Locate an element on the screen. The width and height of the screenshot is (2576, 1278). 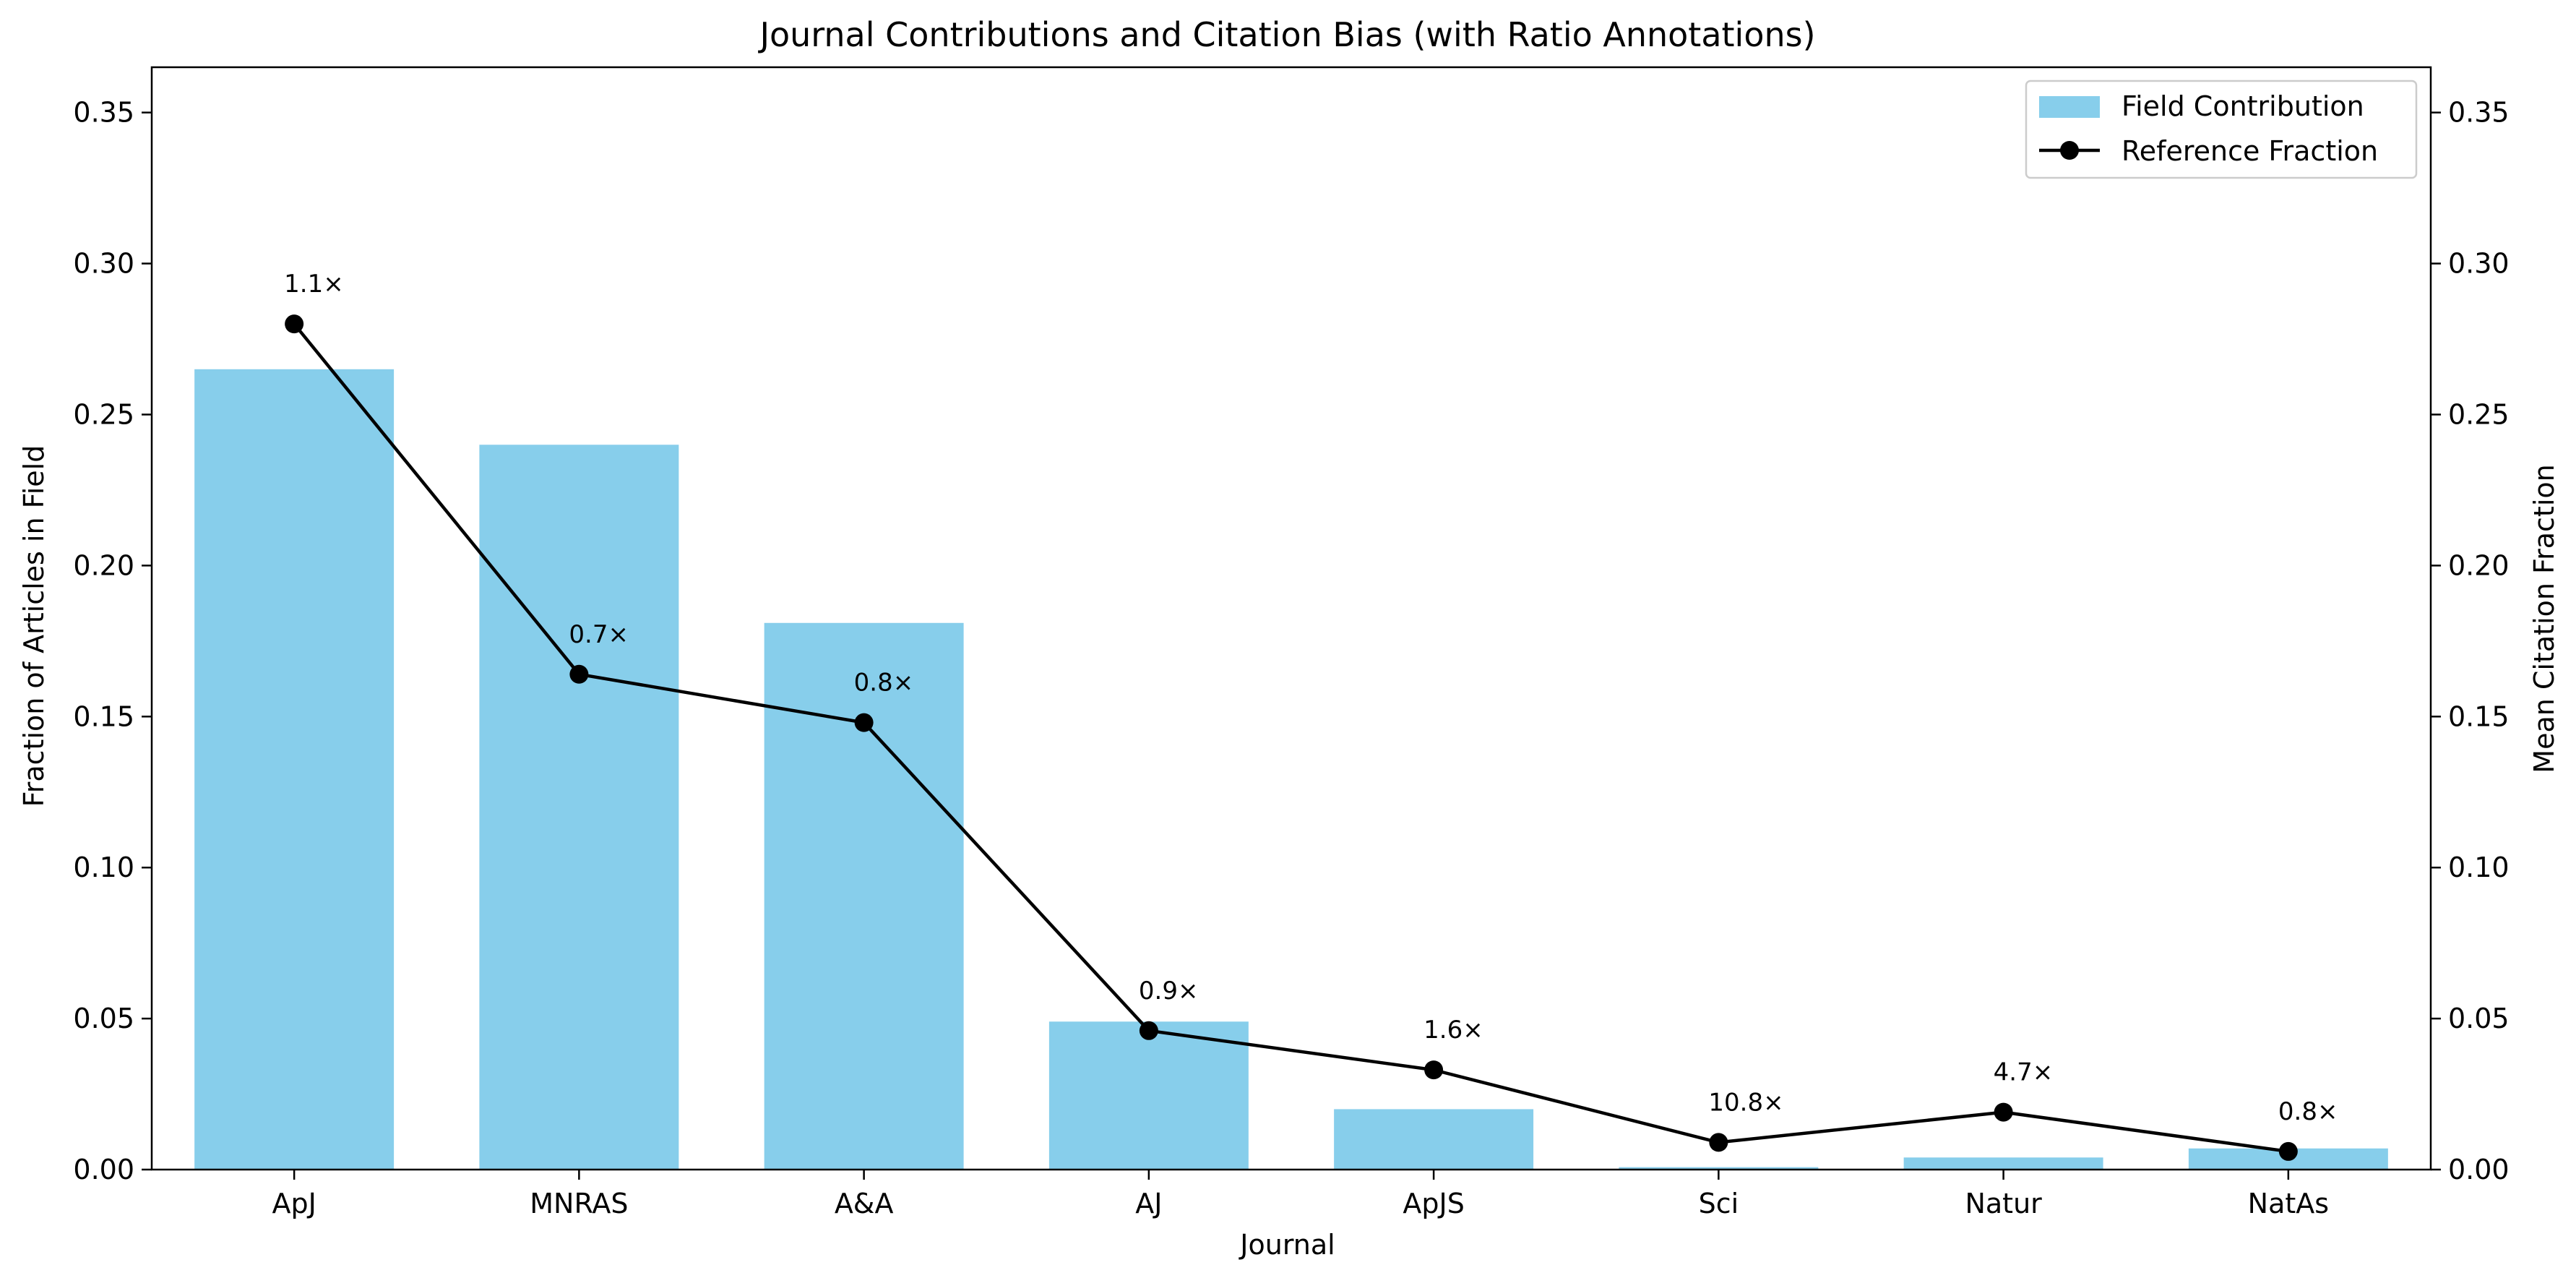
bar-mnras is located at coordinates (579, 807).